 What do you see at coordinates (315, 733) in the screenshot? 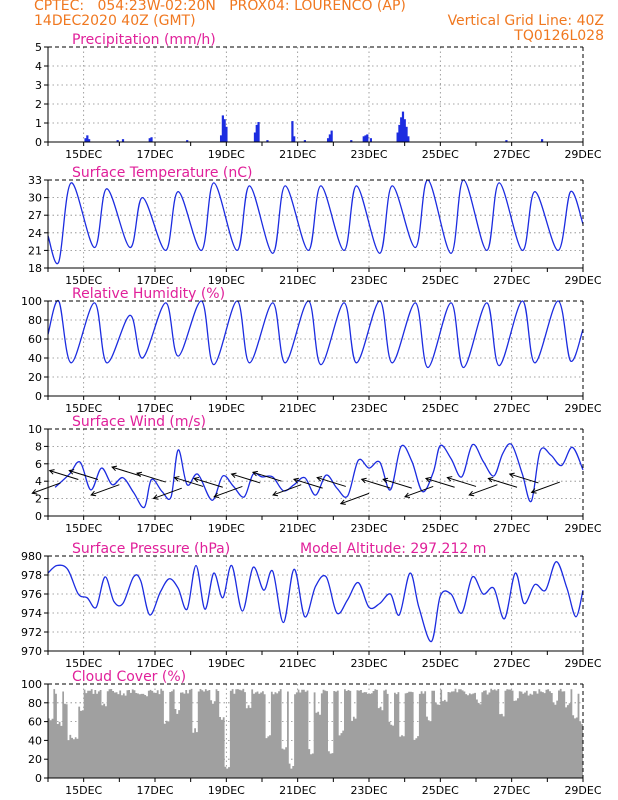
I see `cloud-cover-area` at bounding box center [315, 733].